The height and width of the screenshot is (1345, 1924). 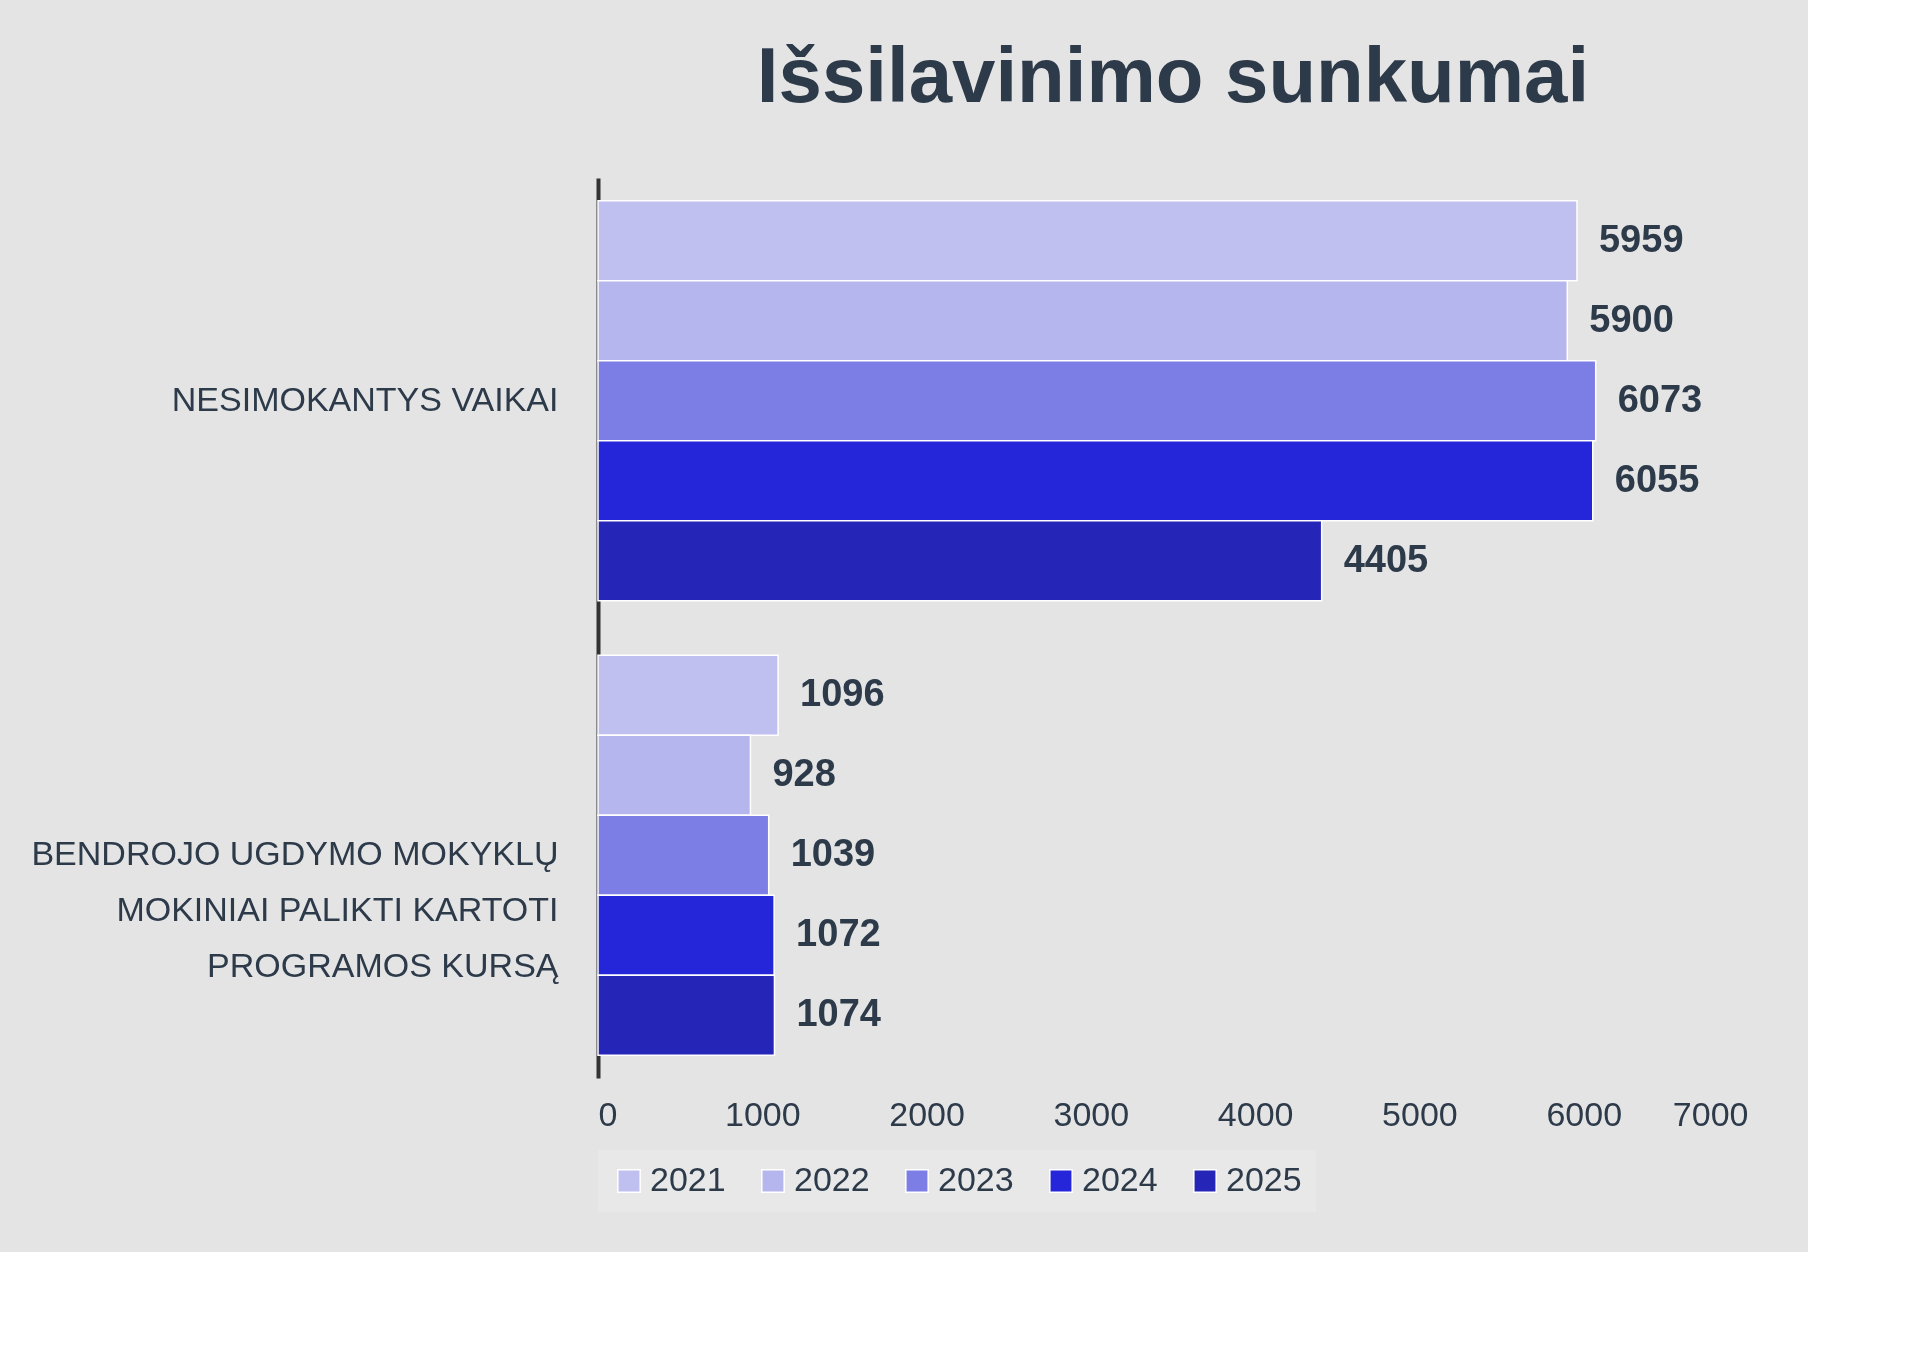 I want to click on data-label: 928, so click(x=804, y=773).